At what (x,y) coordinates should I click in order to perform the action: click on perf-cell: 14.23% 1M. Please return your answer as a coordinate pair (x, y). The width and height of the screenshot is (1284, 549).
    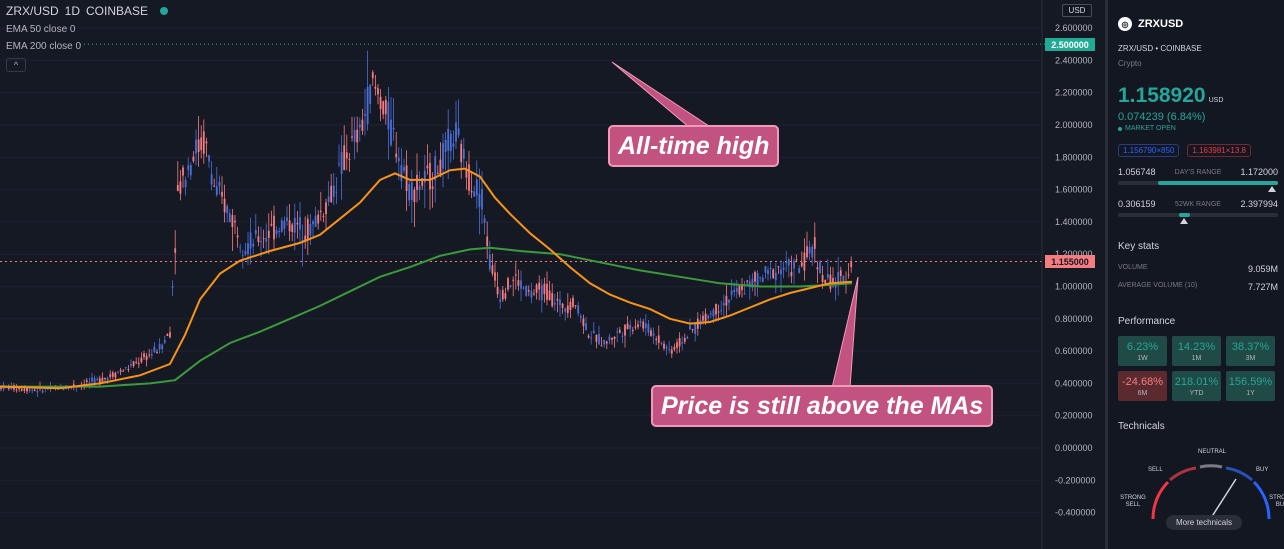
    Looking at the image, I should click on (1196, 351).